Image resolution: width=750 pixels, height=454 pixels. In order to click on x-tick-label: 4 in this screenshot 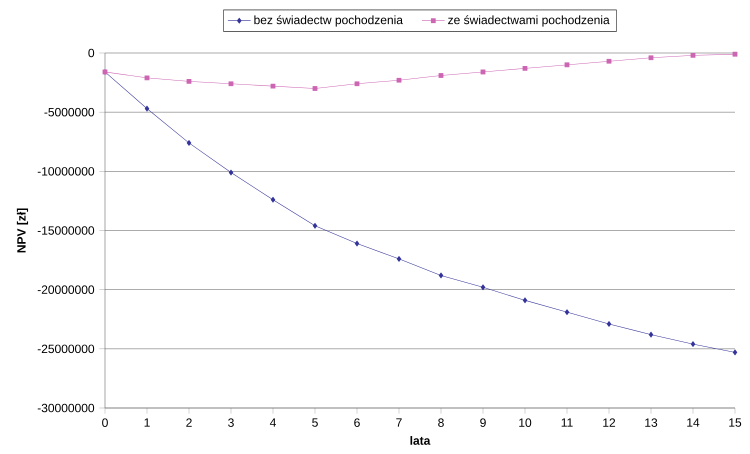, I will do `click(273, 422)`.